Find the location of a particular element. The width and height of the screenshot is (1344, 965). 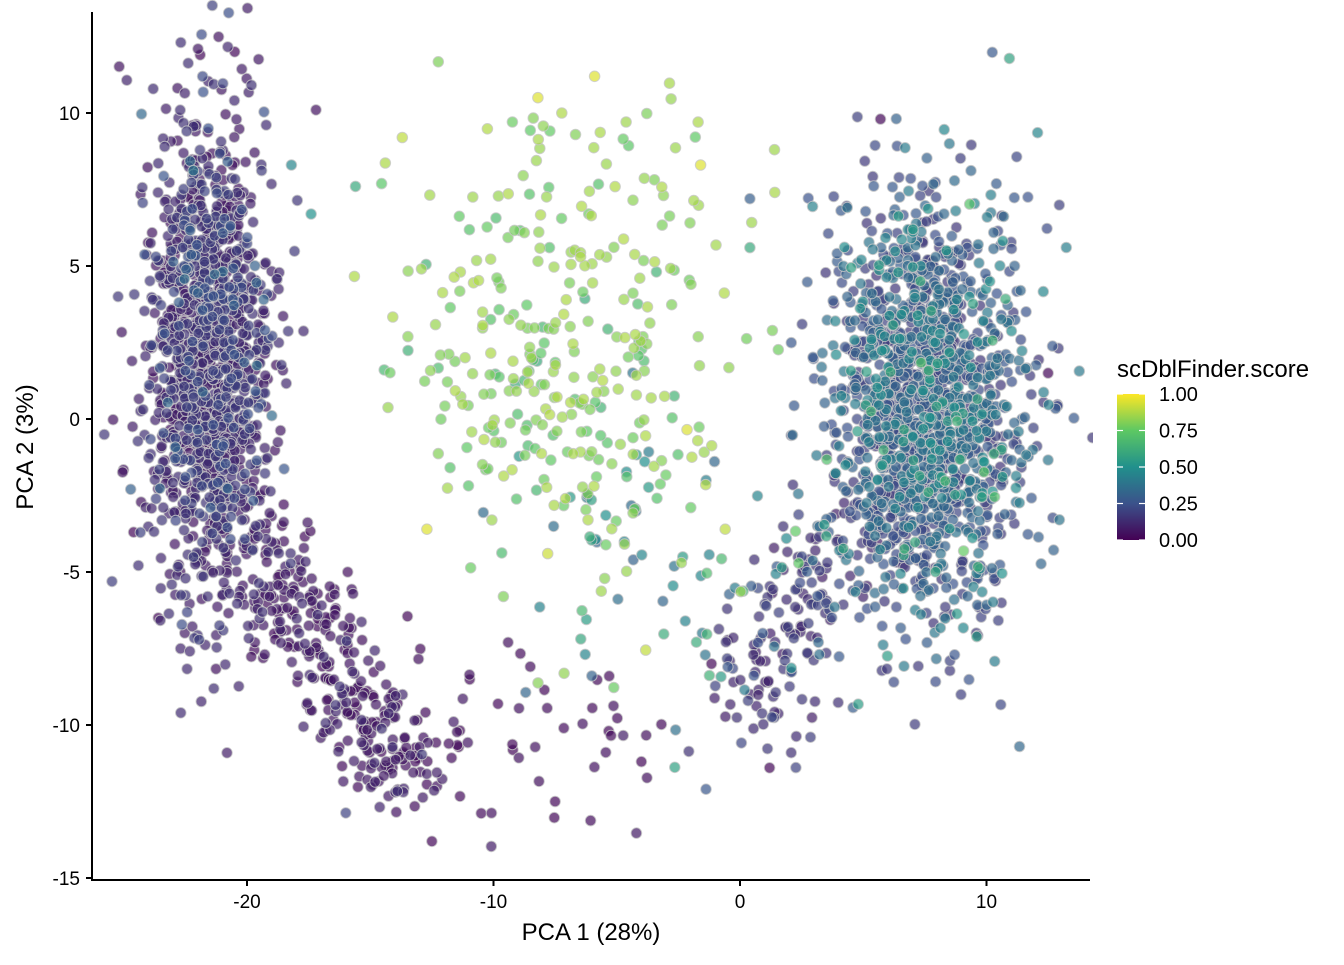

legend-tick-label: 0.25 is located at coordinates (1178, 505).